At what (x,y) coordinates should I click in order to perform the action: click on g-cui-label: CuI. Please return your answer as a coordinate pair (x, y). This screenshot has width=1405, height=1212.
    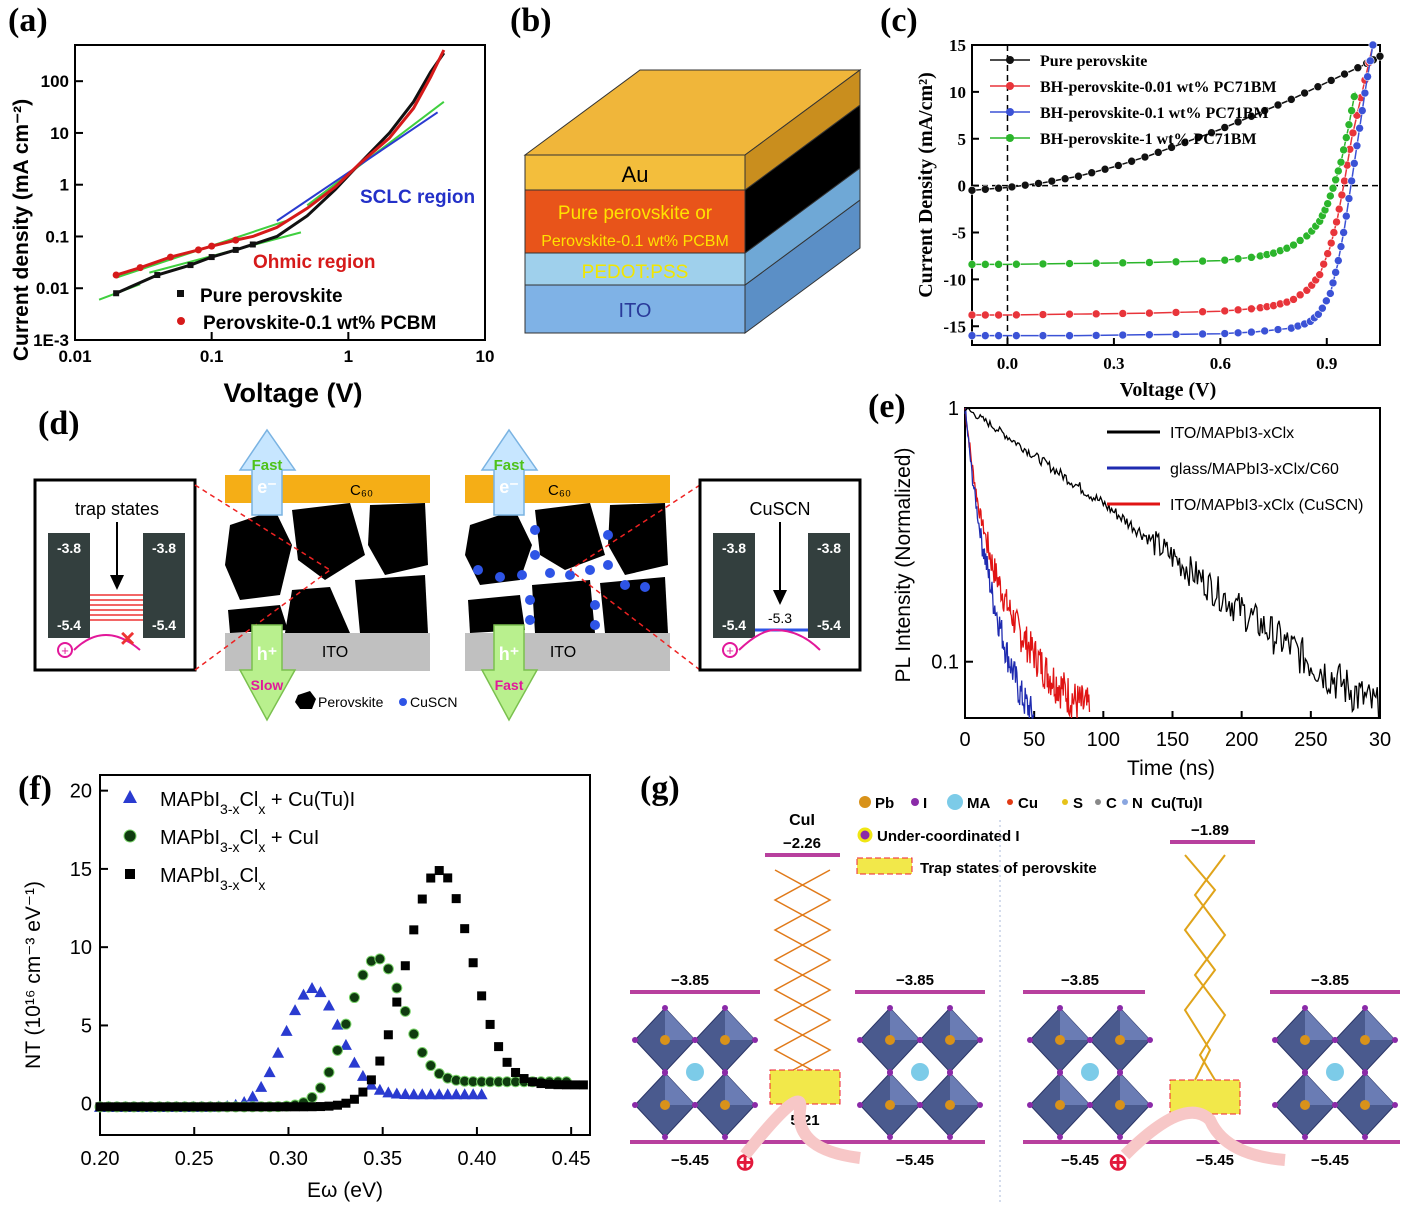
    Looking at the image, I should click on (802, 820).